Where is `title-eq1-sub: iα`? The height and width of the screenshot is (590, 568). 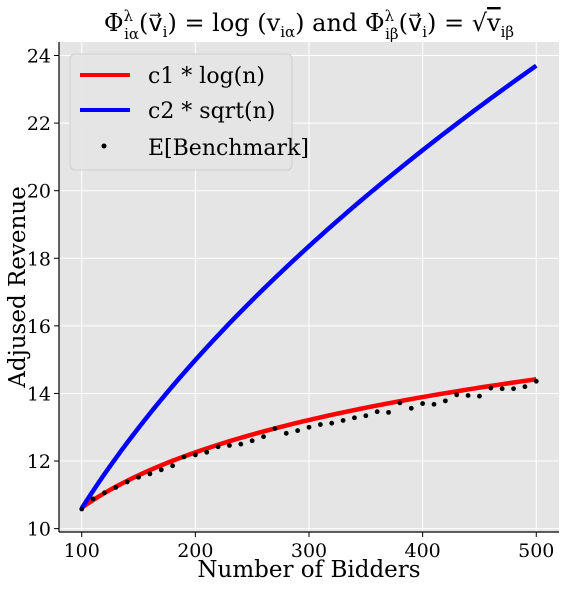 title-eq1-sub: iα is located at coordinates (287, 32).